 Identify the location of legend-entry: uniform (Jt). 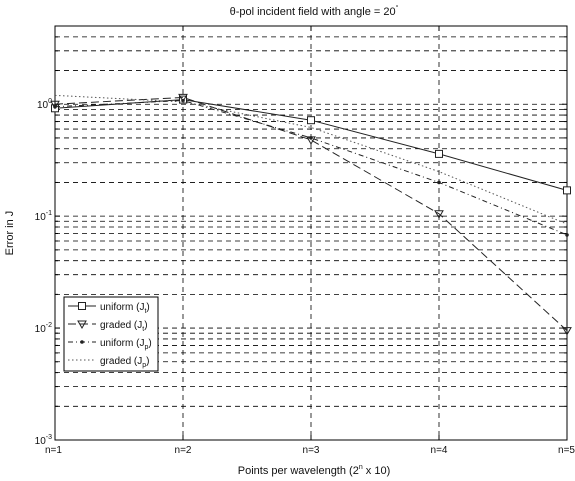
(109, 308).